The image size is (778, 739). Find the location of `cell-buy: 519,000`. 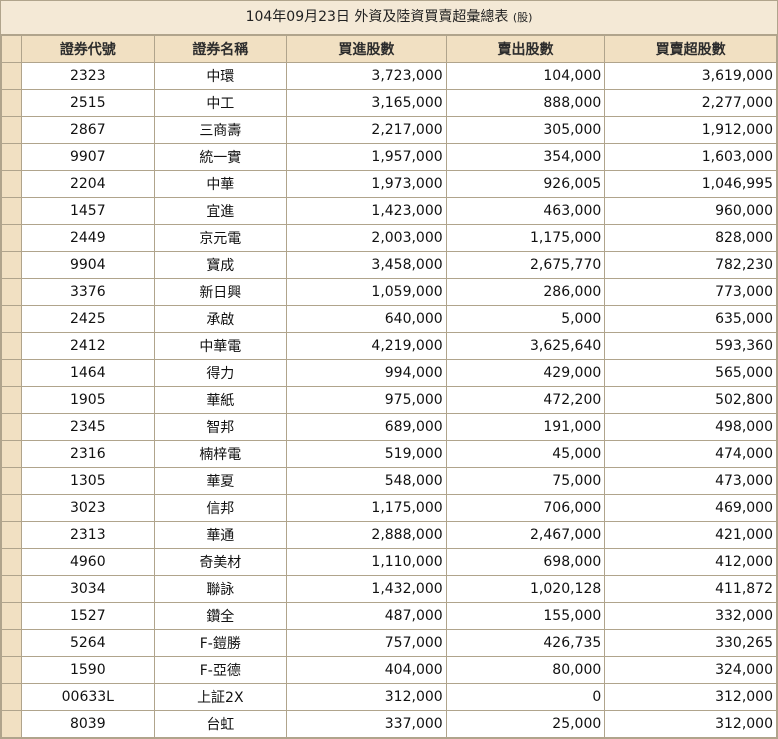

cell-buy: 519,000 is located at coordinates (366, 454).